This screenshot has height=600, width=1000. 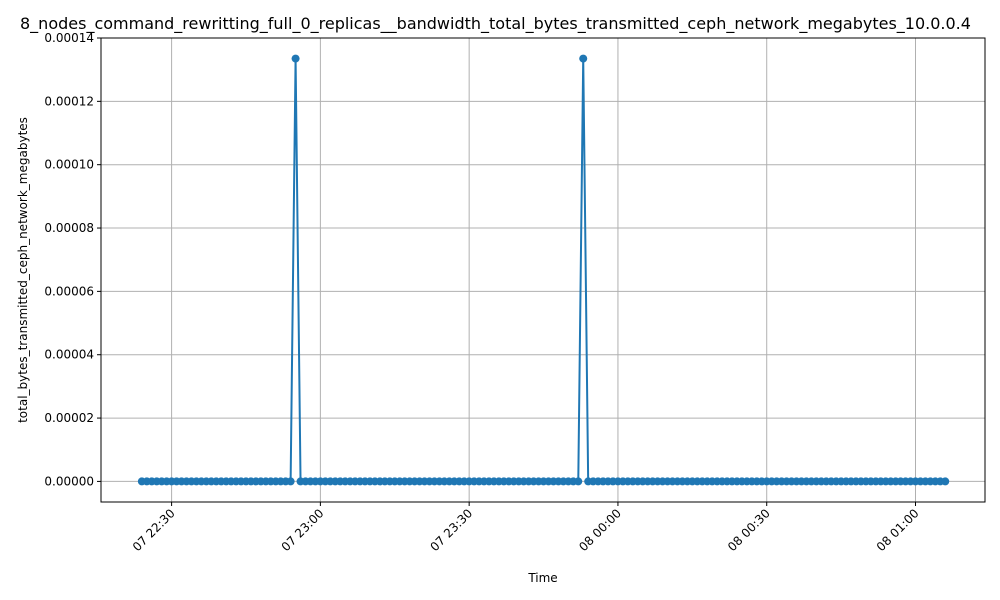 I want to click on y-tick-label: 0.00006, so click(x=69, y=291).